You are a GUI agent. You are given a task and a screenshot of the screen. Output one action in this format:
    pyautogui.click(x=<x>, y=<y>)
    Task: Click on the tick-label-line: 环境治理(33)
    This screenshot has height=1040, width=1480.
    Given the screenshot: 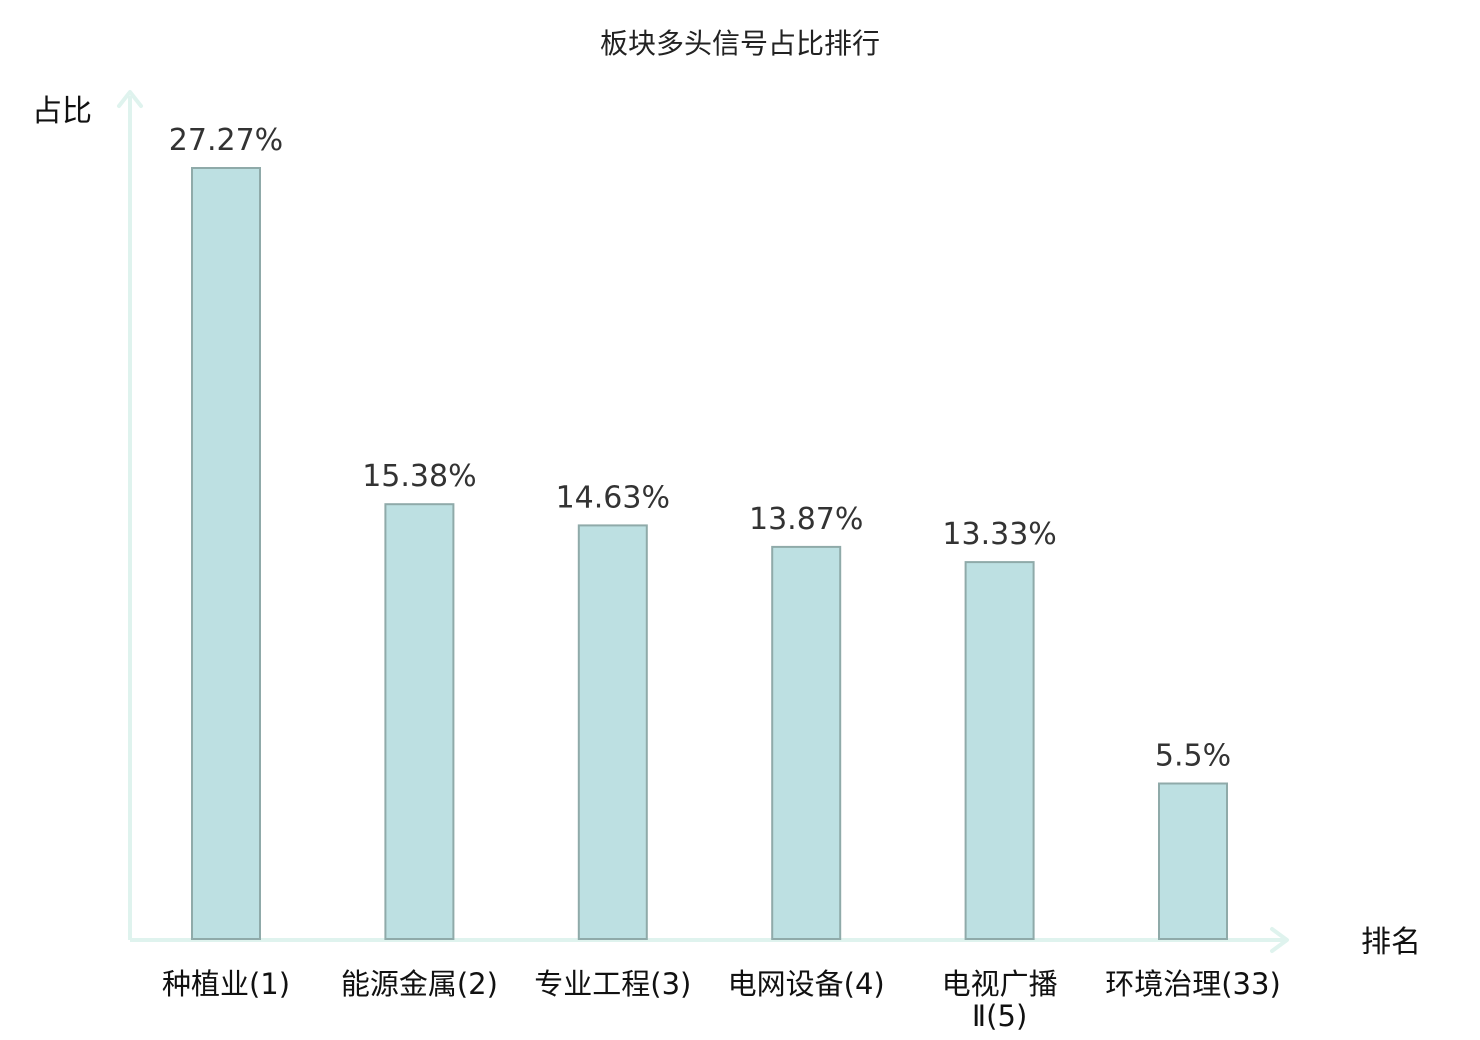 What is the action you would take?
    pyautogui.click(x=1193, y=984)
    